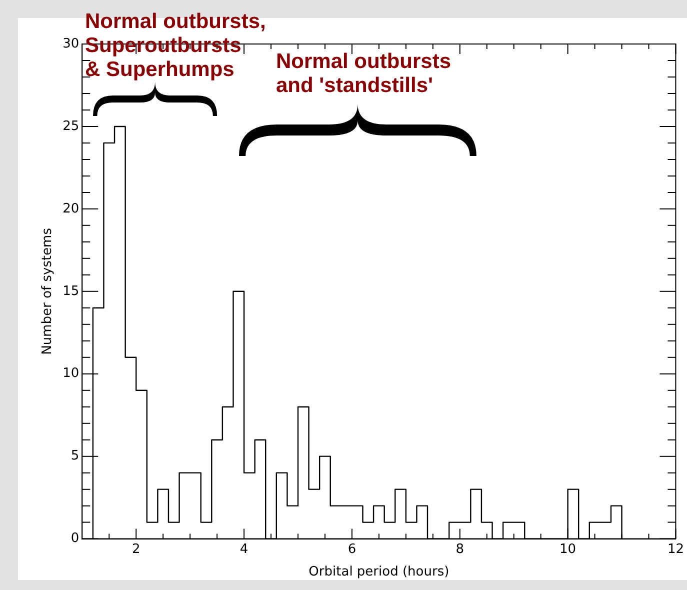 Image resolution: width=687 pixels, height=590 pixels. I want to click on y-tick-label: 30, so click(71, 44).